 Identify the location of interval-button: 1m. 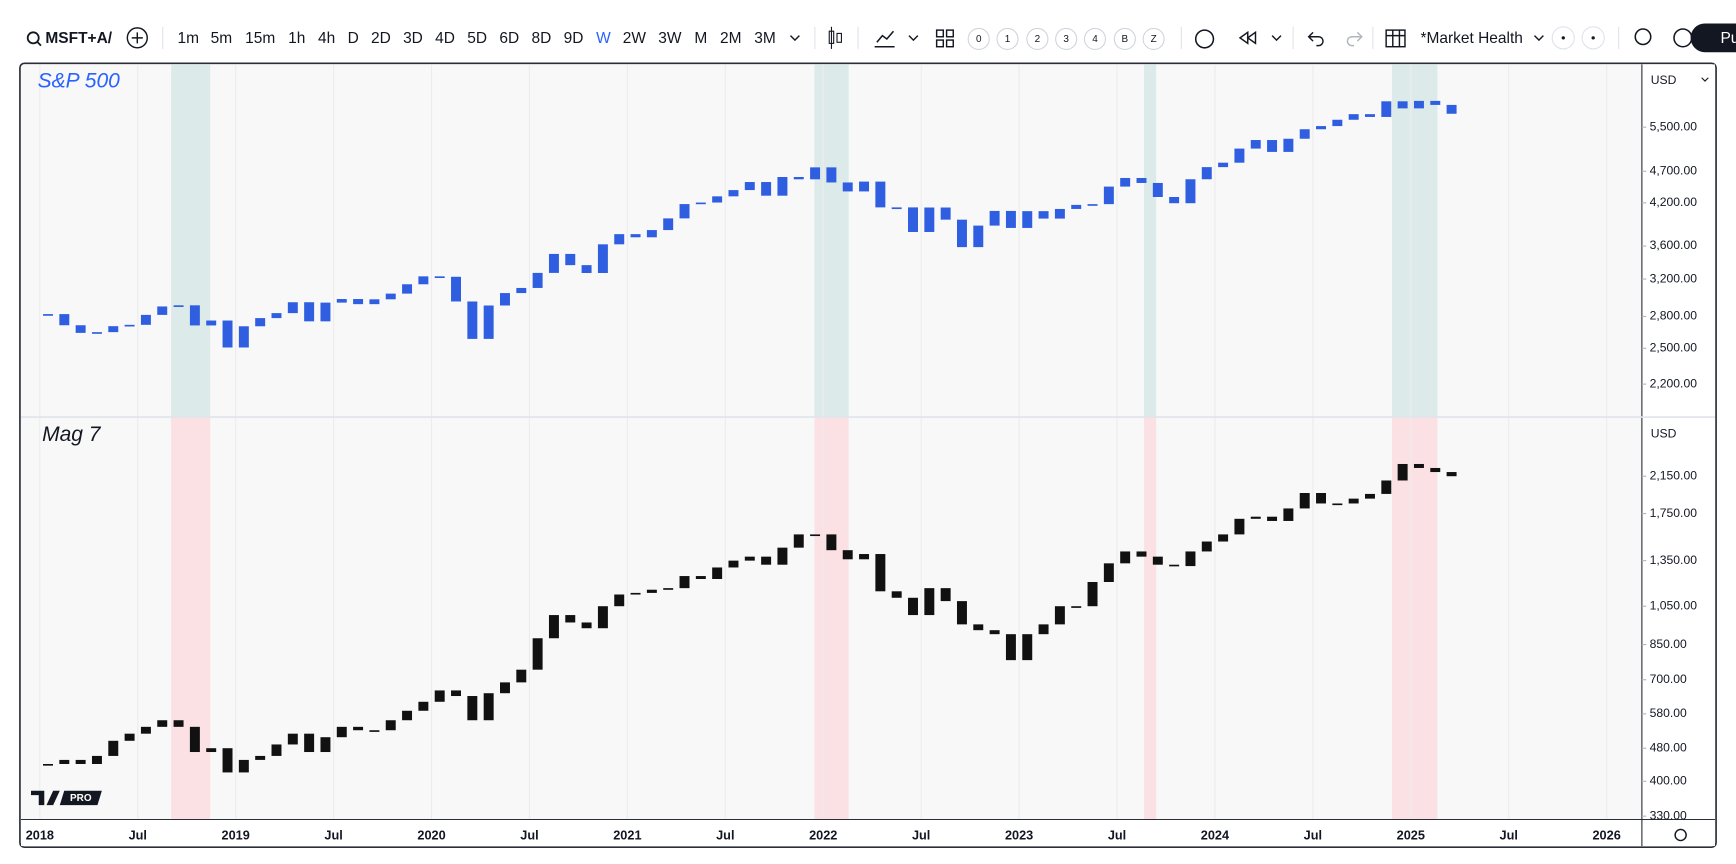
(188, 38).